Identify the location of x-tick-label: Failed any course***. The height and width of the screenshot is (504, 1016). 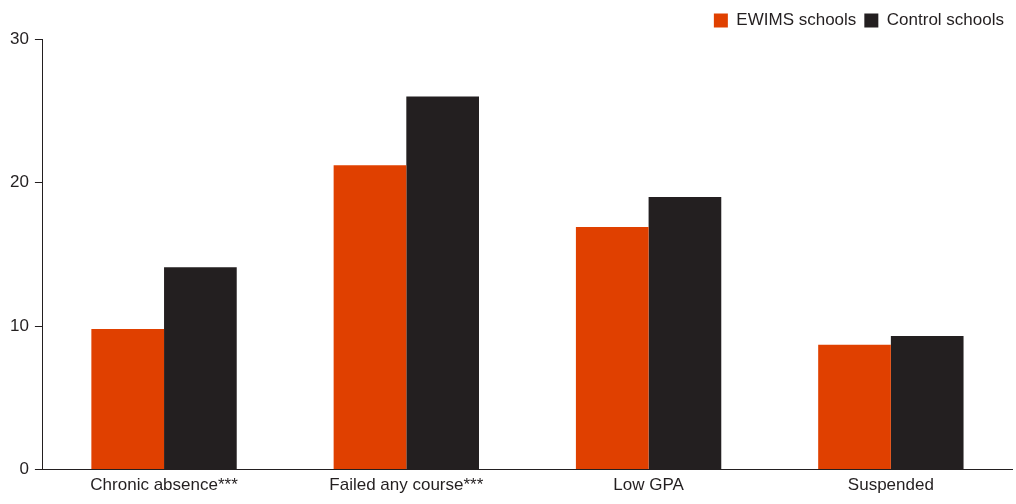
(406, 485).